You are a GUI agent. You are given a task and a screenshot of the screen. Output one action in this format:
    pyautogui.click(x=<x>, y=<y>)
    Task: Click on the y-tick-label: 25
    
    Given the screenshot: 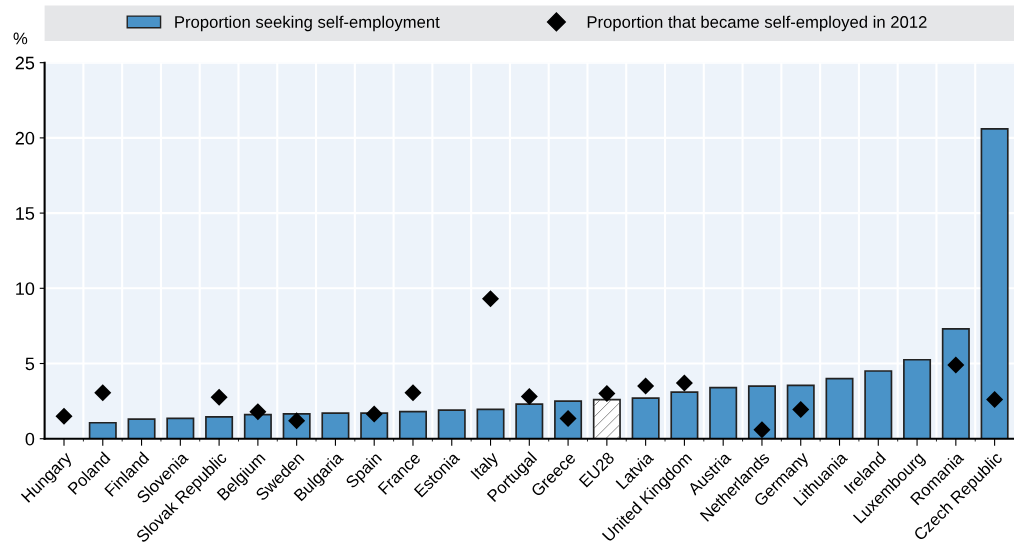 What is the action you would take?
    pyautogui.click(x=25, y=63)
    